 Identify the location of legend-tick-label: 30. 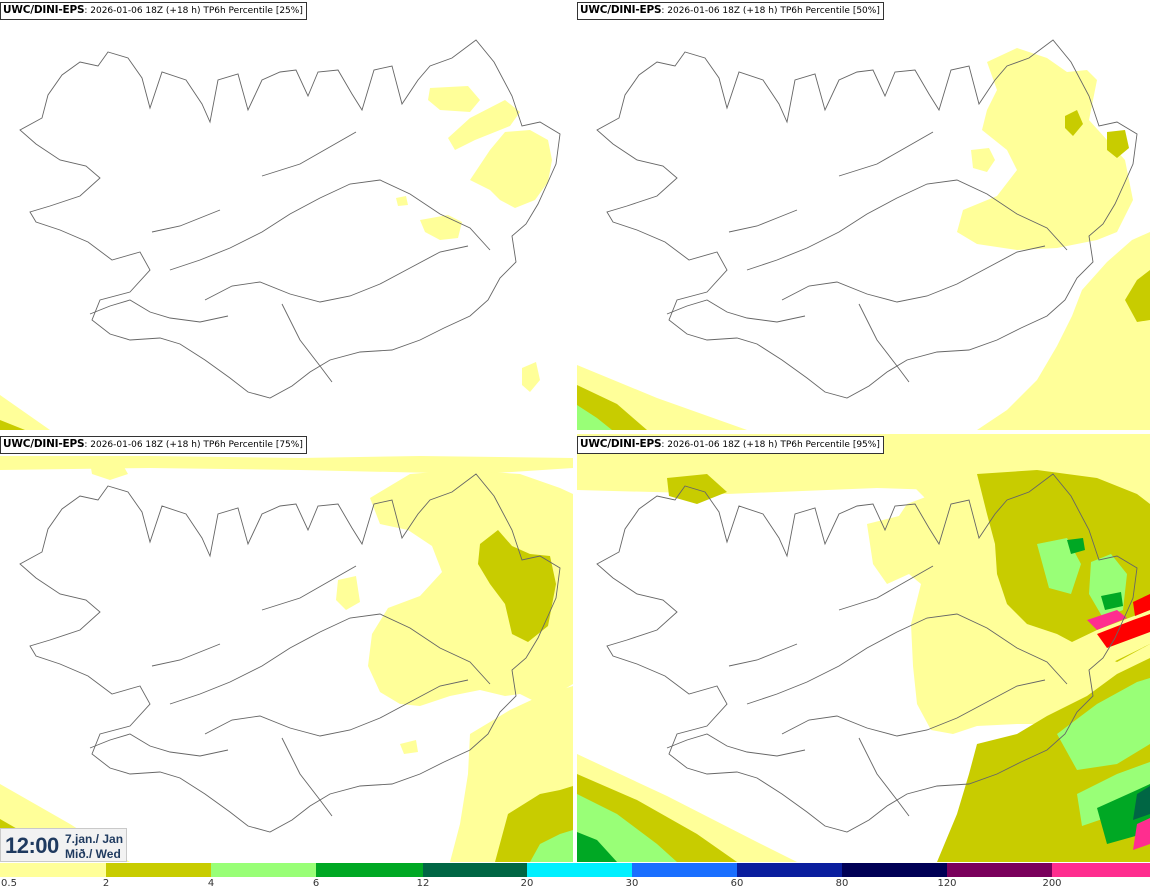
(632, 883).